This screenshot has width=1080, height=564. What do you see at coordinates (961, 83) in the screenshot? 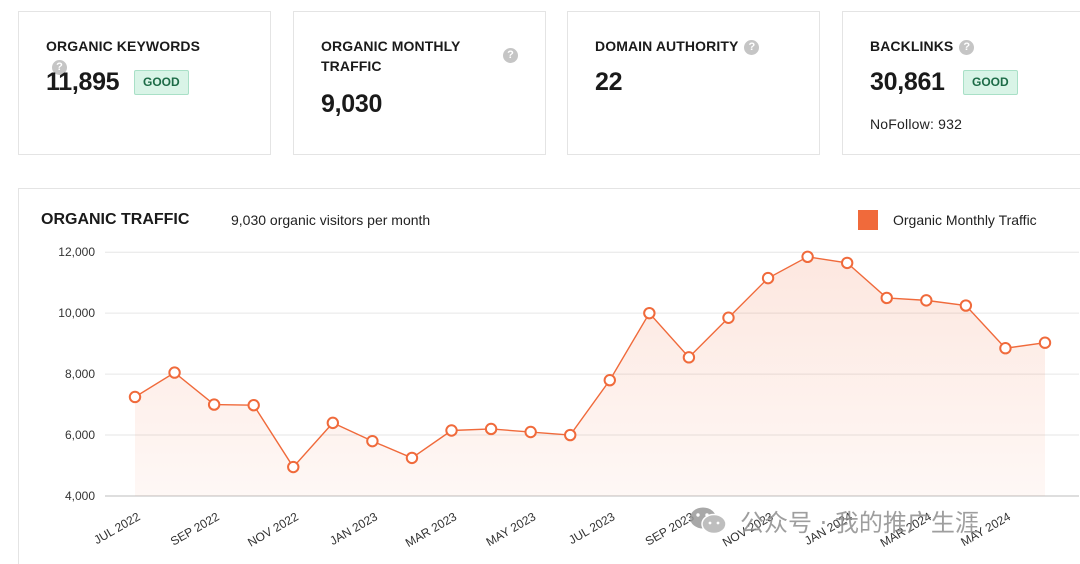
I see `backlinks-card: BACKLINKS? 30,861 GOOD NoFollow: 932` at bounding box center [961, 83].